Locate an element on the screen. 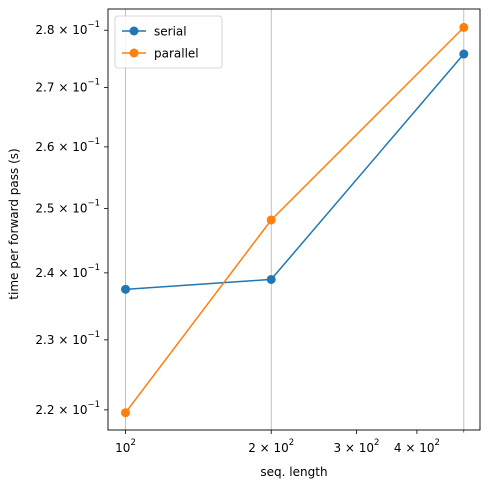 The image size is (490, 489). legend-marker-parallel is located at coordinates (134, 53).